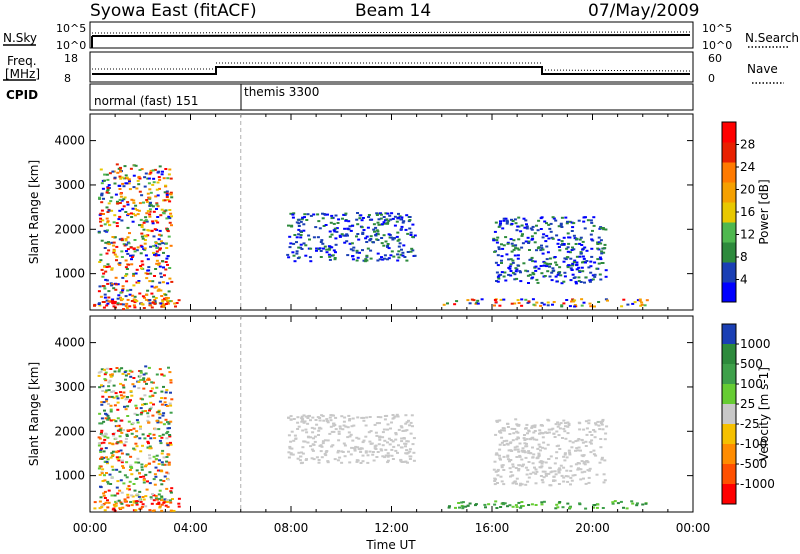 This screenshot has width=800, height=554. What do you see at coordinates (69, 343) in the screenshot?
I see `velocity-ytick-label: 4000` at bounding box center [69, 343].